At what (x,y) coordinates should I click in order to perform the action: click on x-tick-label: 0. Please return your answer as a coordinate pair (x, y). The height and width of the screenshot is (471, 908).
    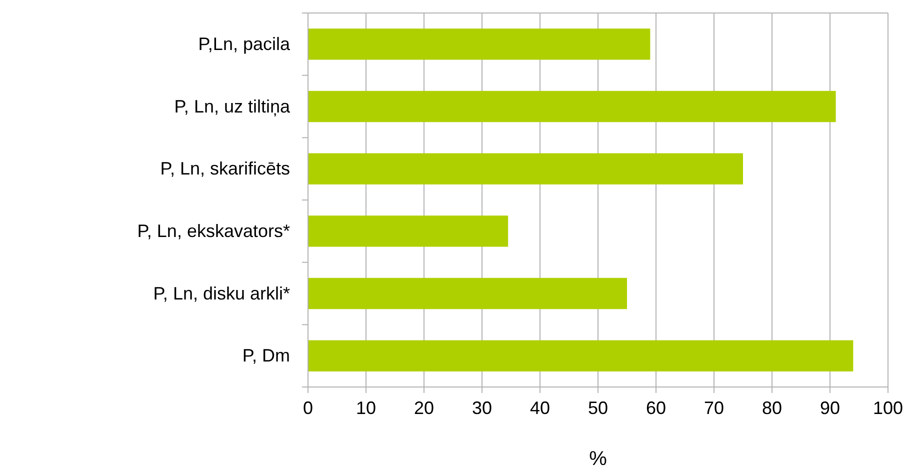
    Looking at the image, I should click on (308, 408).